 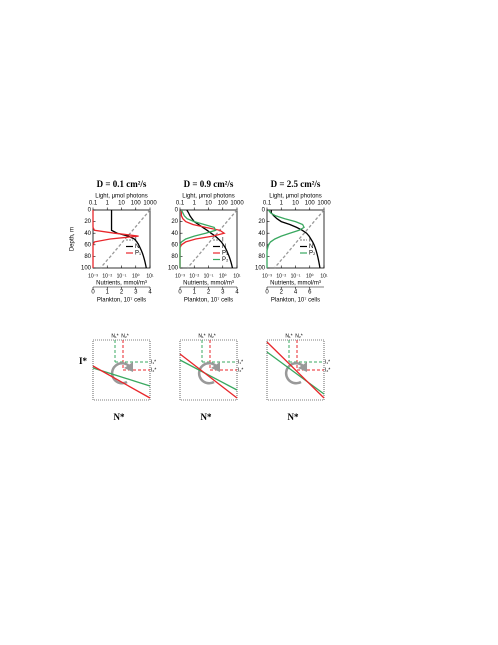 What do you see at coordinates (209, 184) in the screenshot?
I see `chart-title: D = 0.9 cm²/s` at bounding box center [209, 184].